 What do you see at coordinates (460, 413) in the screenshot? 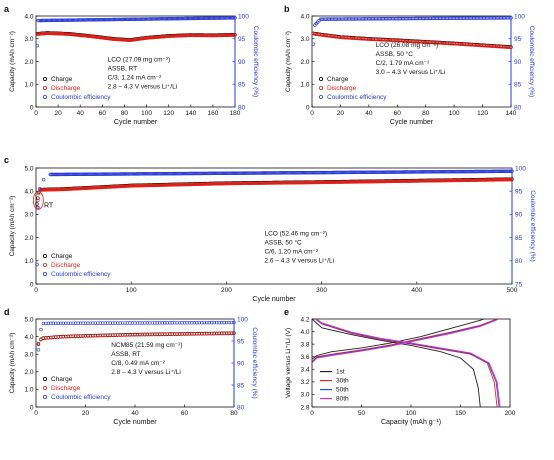
I see `x-tick-label: 150` at bounding box center [460, 413].